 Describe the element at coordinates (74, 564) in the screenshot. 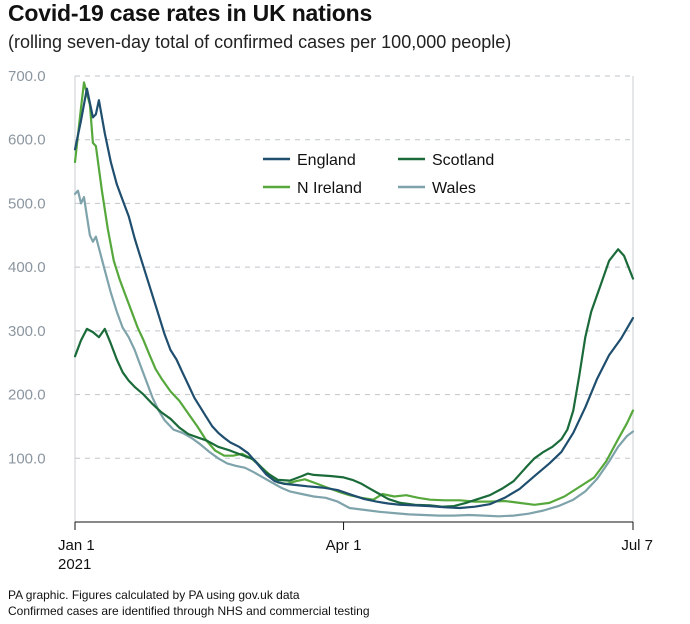

I see `x-tick-sublabel: 2021` at that location.